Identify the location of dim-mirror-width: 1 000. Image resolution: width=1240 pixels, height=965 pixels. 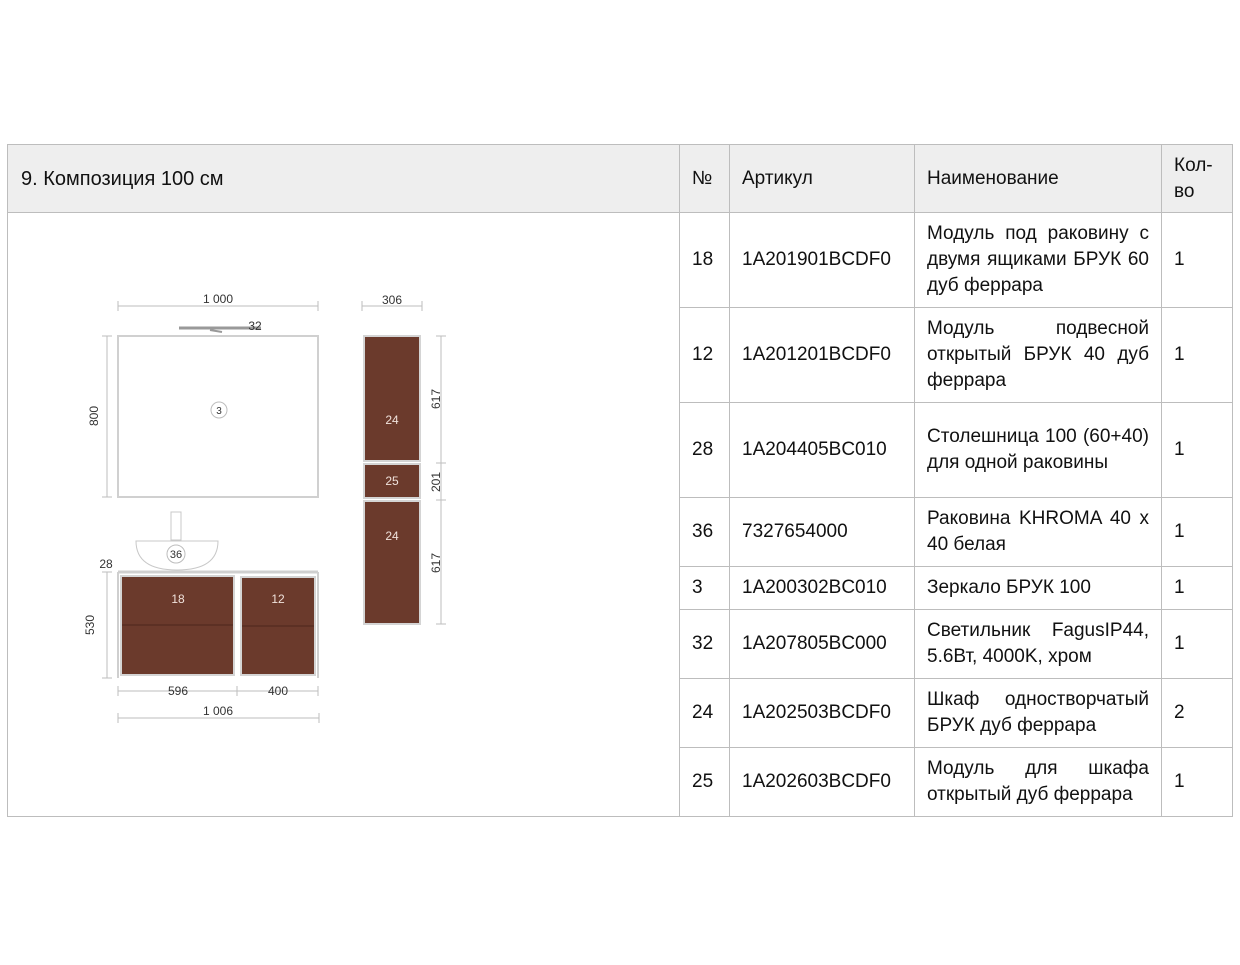
(218, 299).